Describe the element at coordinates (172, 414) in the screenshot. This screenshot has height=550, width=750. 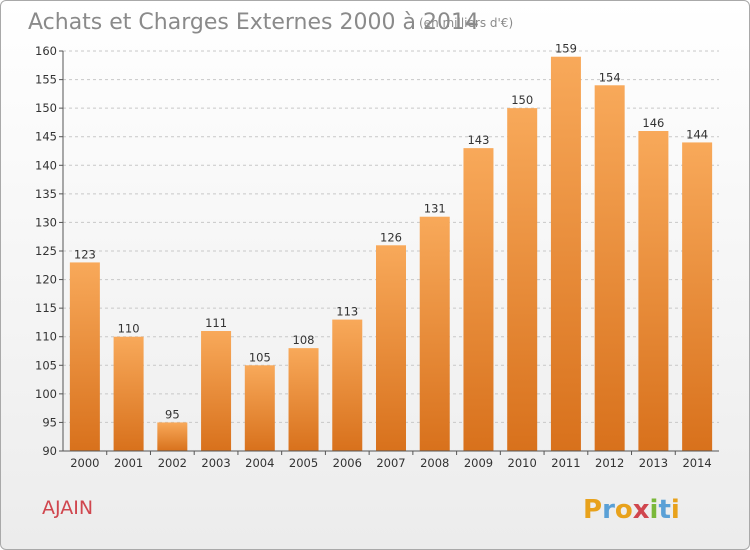
I see `data-label-2002: 95` at that location.